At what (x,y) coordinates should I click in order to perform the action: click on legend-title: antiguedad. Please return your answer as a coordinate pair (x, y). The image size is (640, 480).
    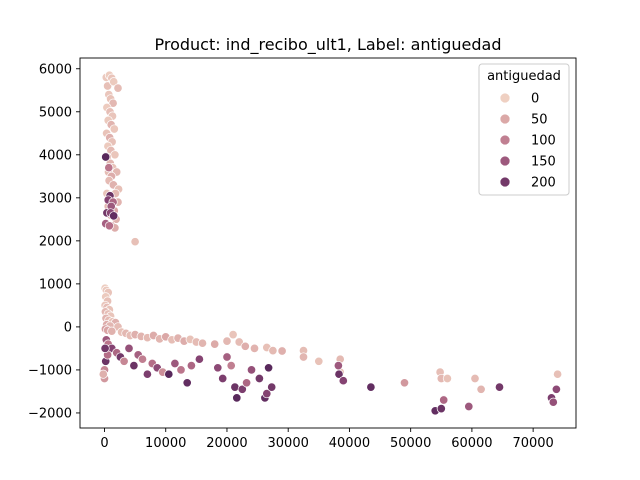
    Looking at the image, I should click on (524, 76).